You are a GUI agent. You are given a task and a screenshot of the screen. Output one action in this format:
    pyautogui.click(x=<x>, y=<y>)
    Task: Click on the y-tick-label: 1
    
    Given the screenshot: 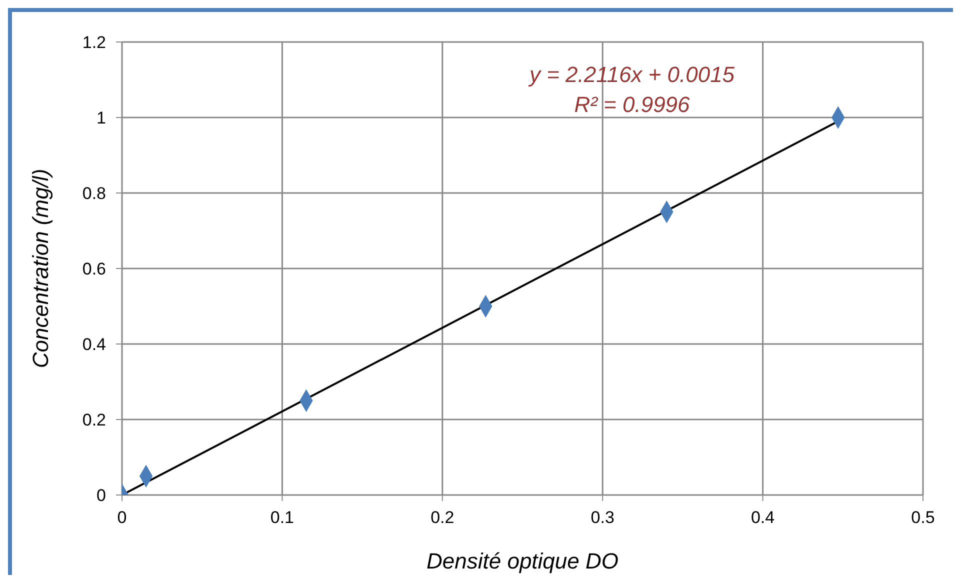 What is the action you would take?
    pyautogui.click(x=101, y=118)
    